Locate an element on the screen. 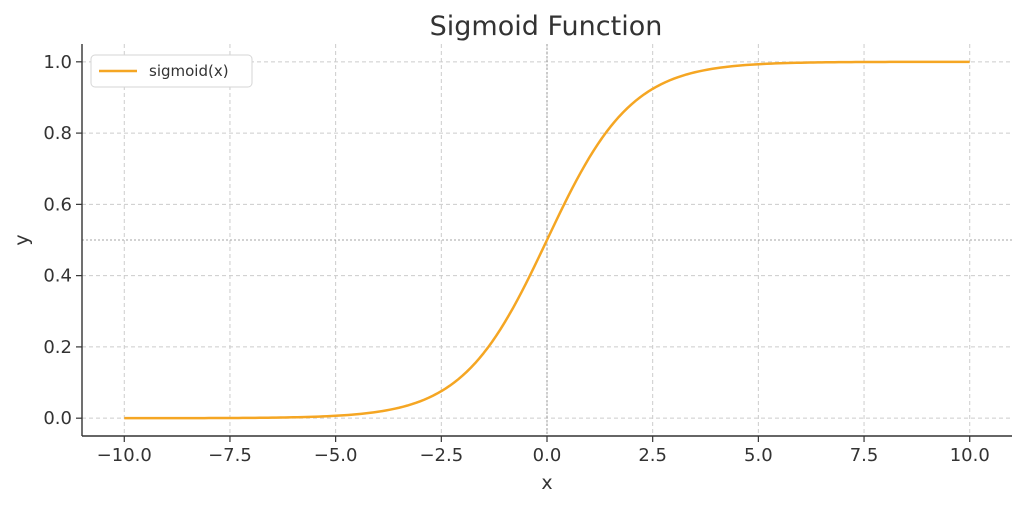  legend-label-sigmoid: sigmoid(x) is located at coordinates (189, 71).